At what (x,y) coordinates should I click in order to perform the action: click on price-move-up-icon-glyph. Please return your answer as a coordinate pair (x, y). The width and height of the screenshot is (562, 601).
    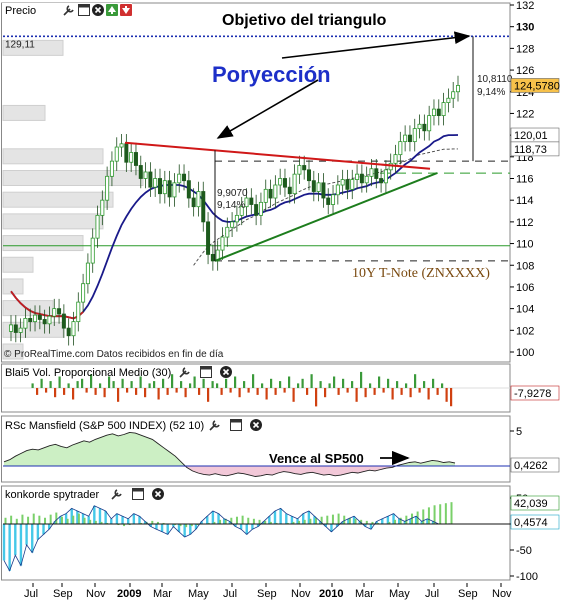
    Looking at the image, I should click on (112, 10).